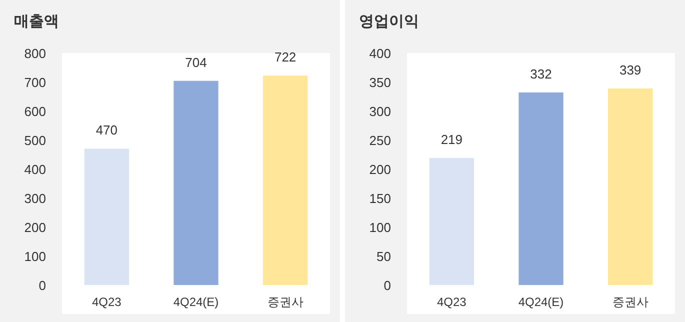  I want to click on data-label: 332, so click(541, 74).